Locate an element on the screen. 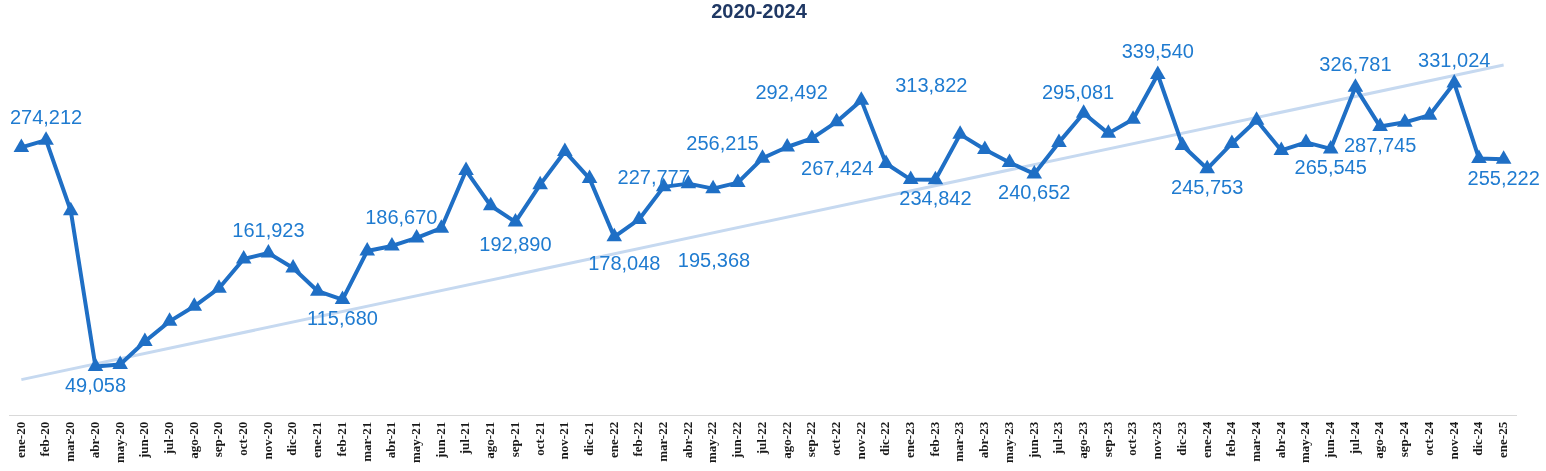 This screenshot has height=471, width=1546. data-label: 313,822 is located at coordinates (931, 84).